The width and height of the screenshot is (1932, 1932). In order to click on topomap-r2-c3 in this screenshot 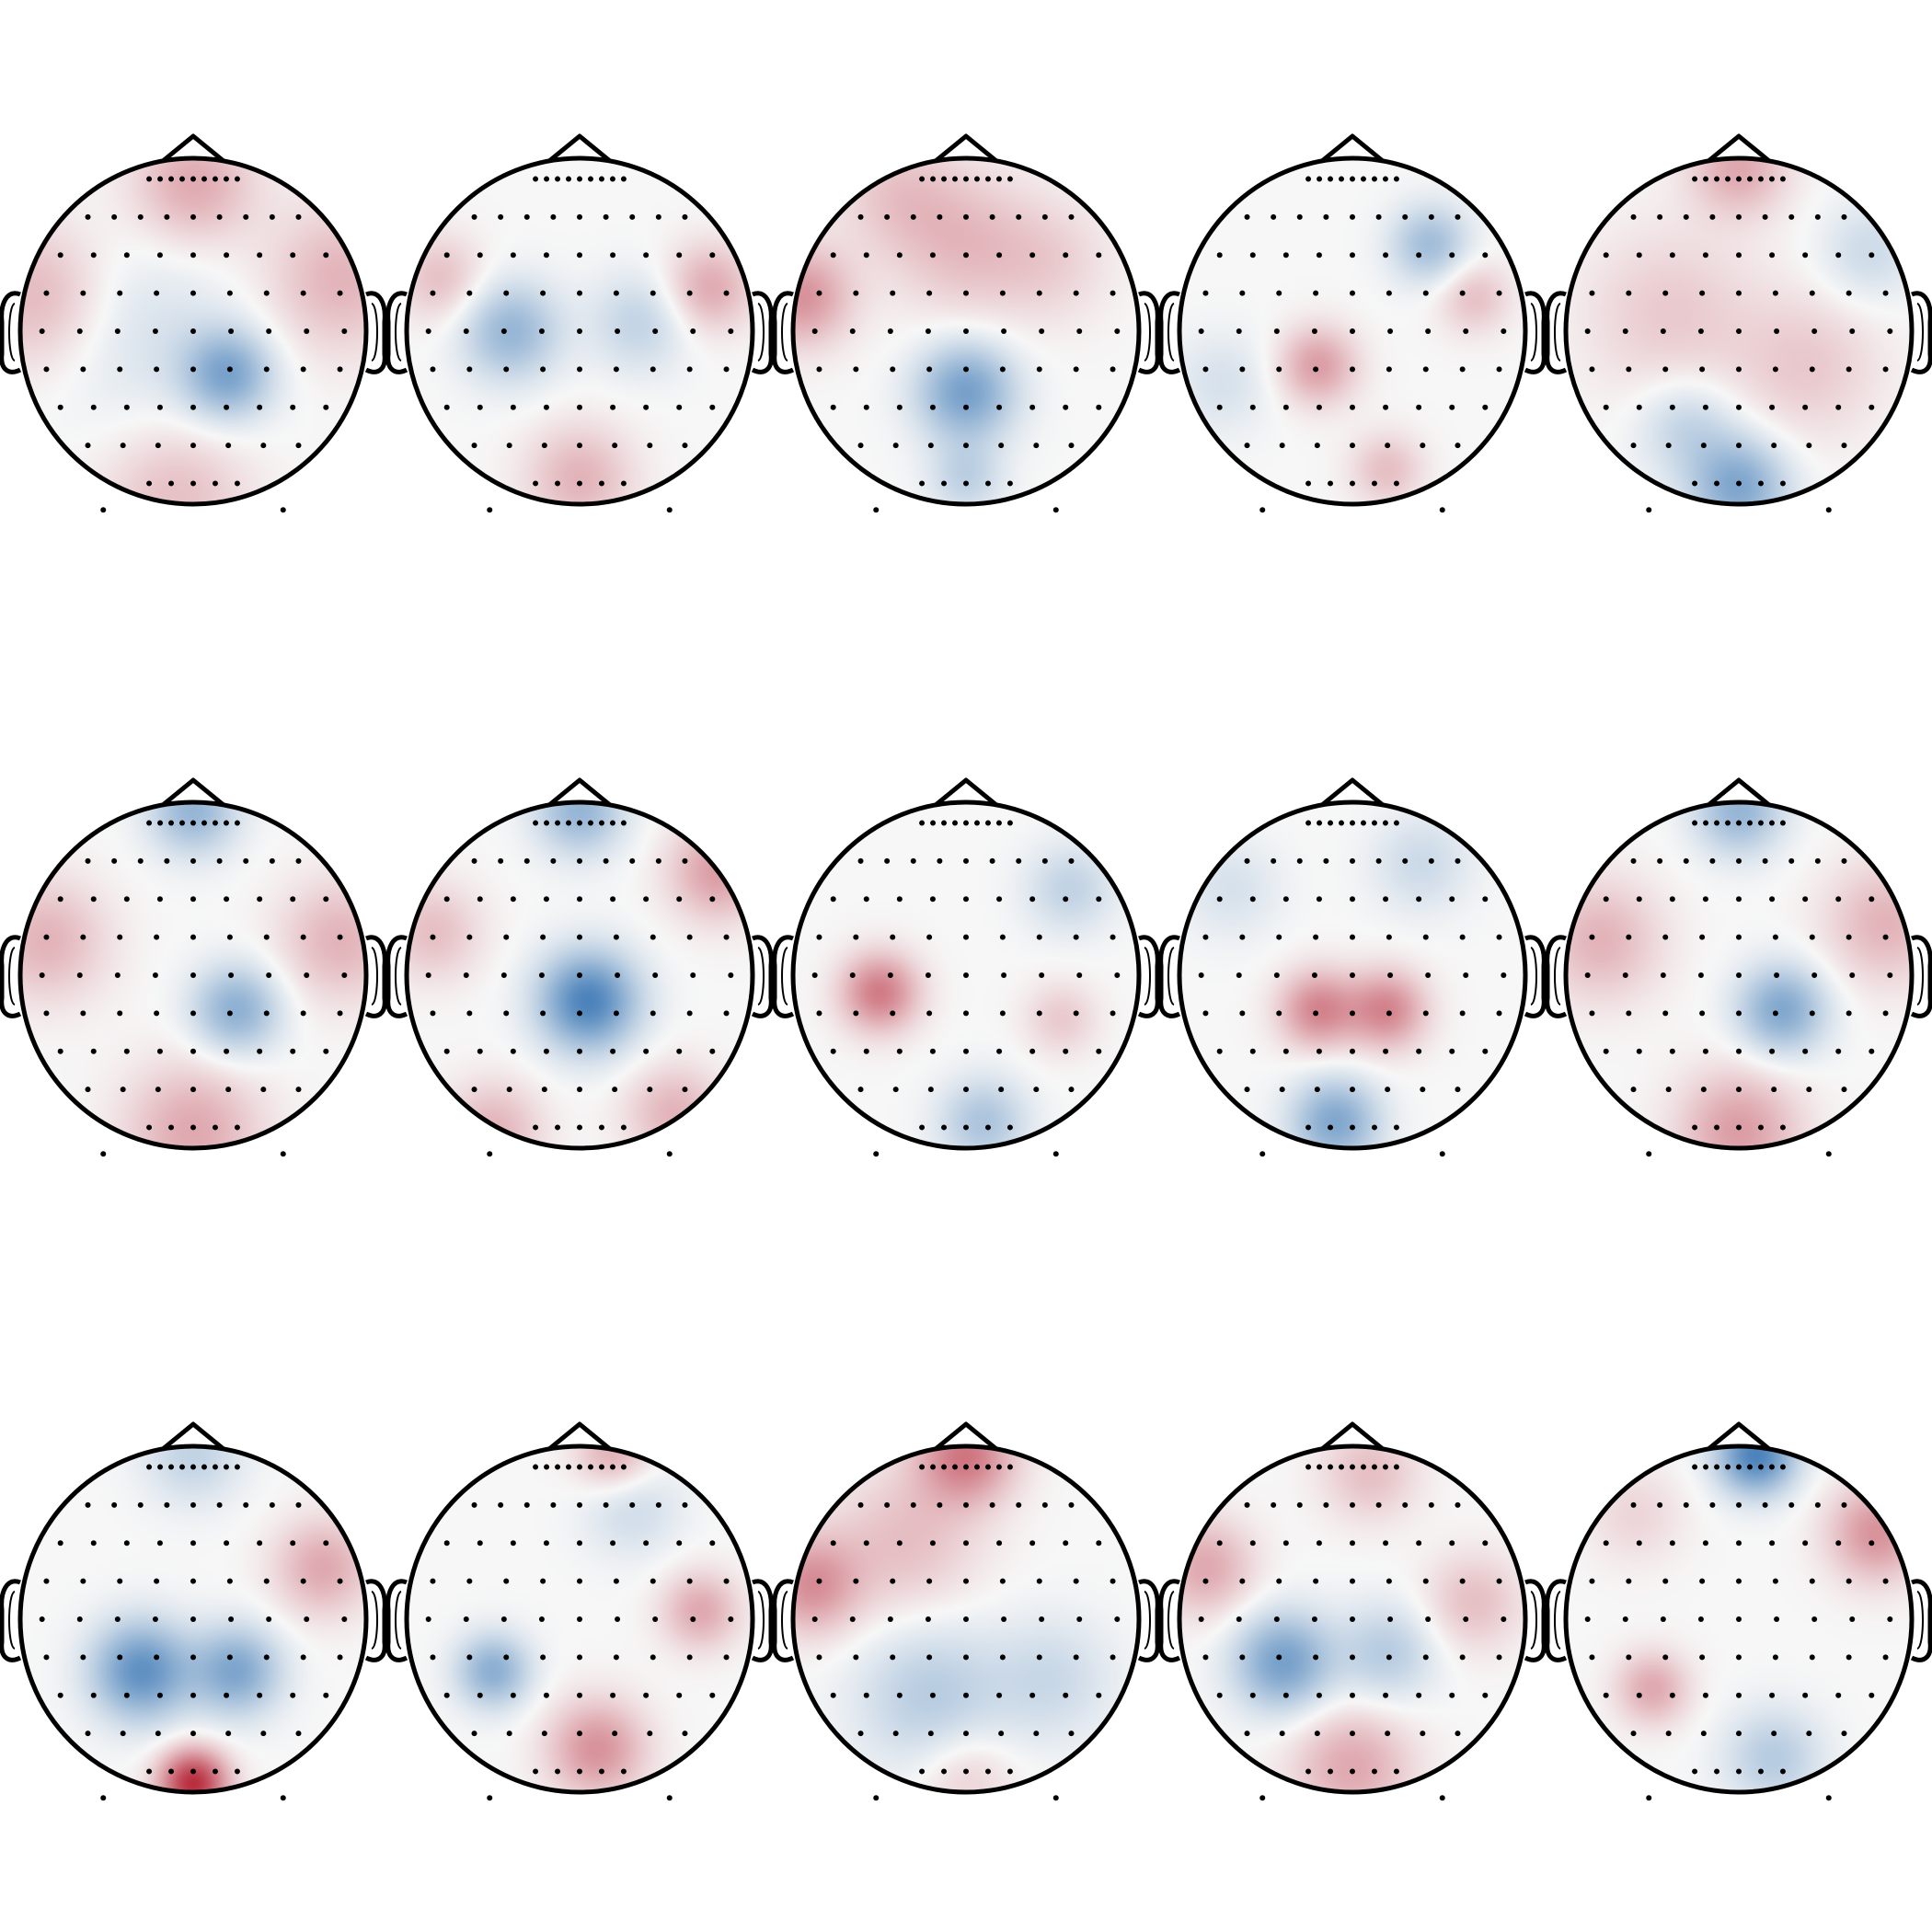, I will do `click(966, 967)`.